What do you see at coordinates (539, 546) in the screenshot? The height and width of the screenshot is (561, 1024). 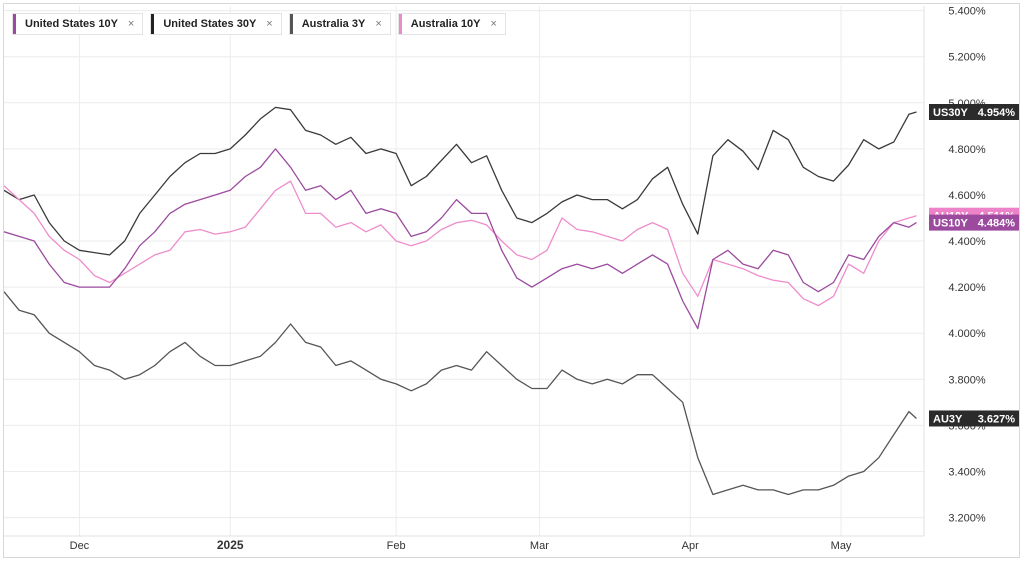 I see `x-tick-label: Mar` at bounding box center [539, 546].